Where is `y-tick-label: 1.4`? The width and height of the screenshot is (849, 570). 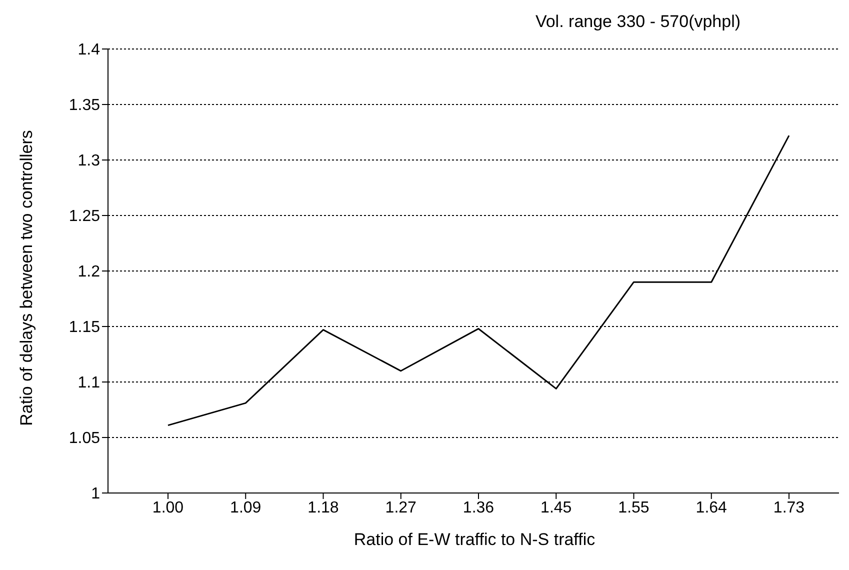 y-tick-label: 1.4 is located at coordinates (89, 50).